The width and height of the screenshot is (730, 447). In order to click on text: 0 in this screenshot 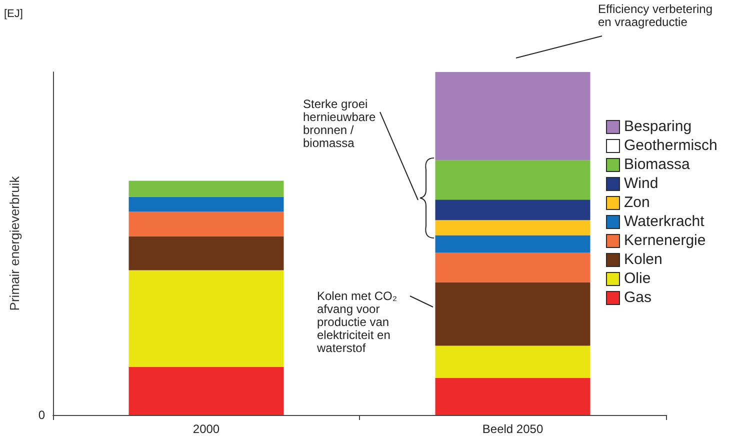, I will do `click(42, 415)`.